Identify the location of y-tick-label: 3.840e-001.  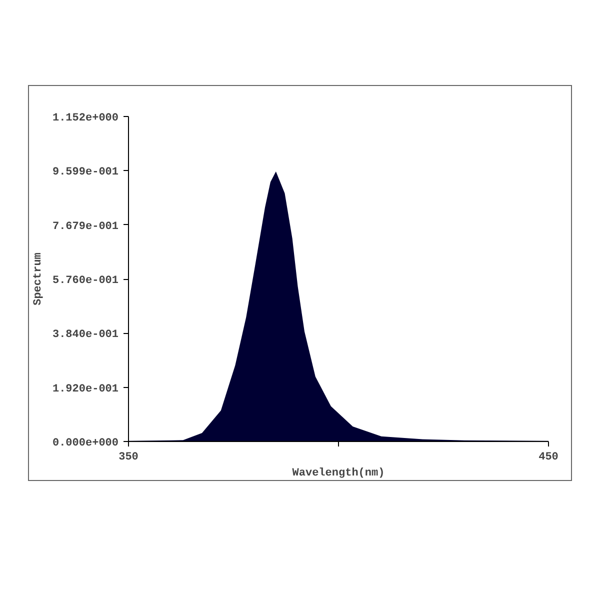
(85, 335).